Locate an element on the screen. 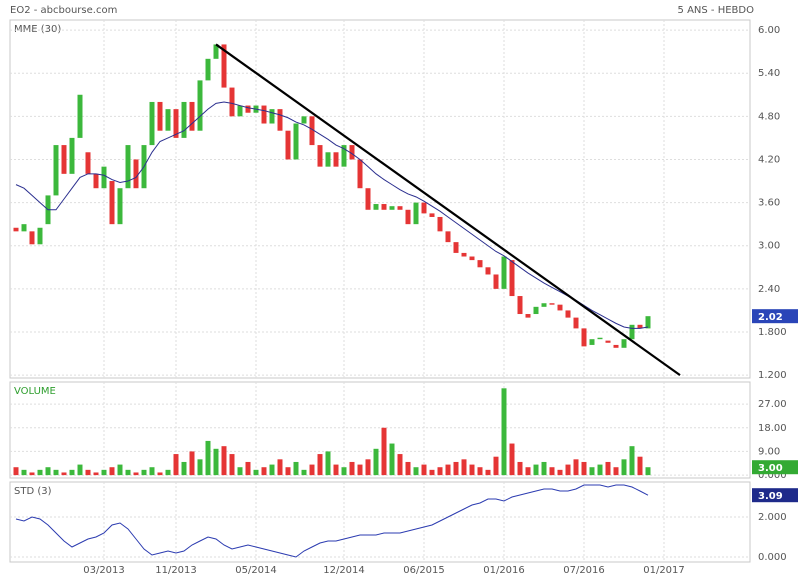  y-tick-label: 2.40 is located at coordinates (769, 289).